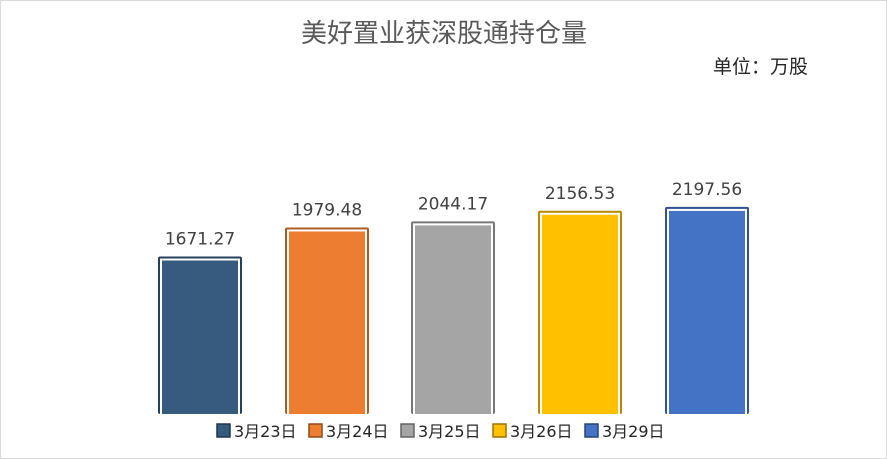 Image resolution: width=887 pixels, height=459 pixels. I want to click on data-label-3: 2044.17, so click(453, 204).